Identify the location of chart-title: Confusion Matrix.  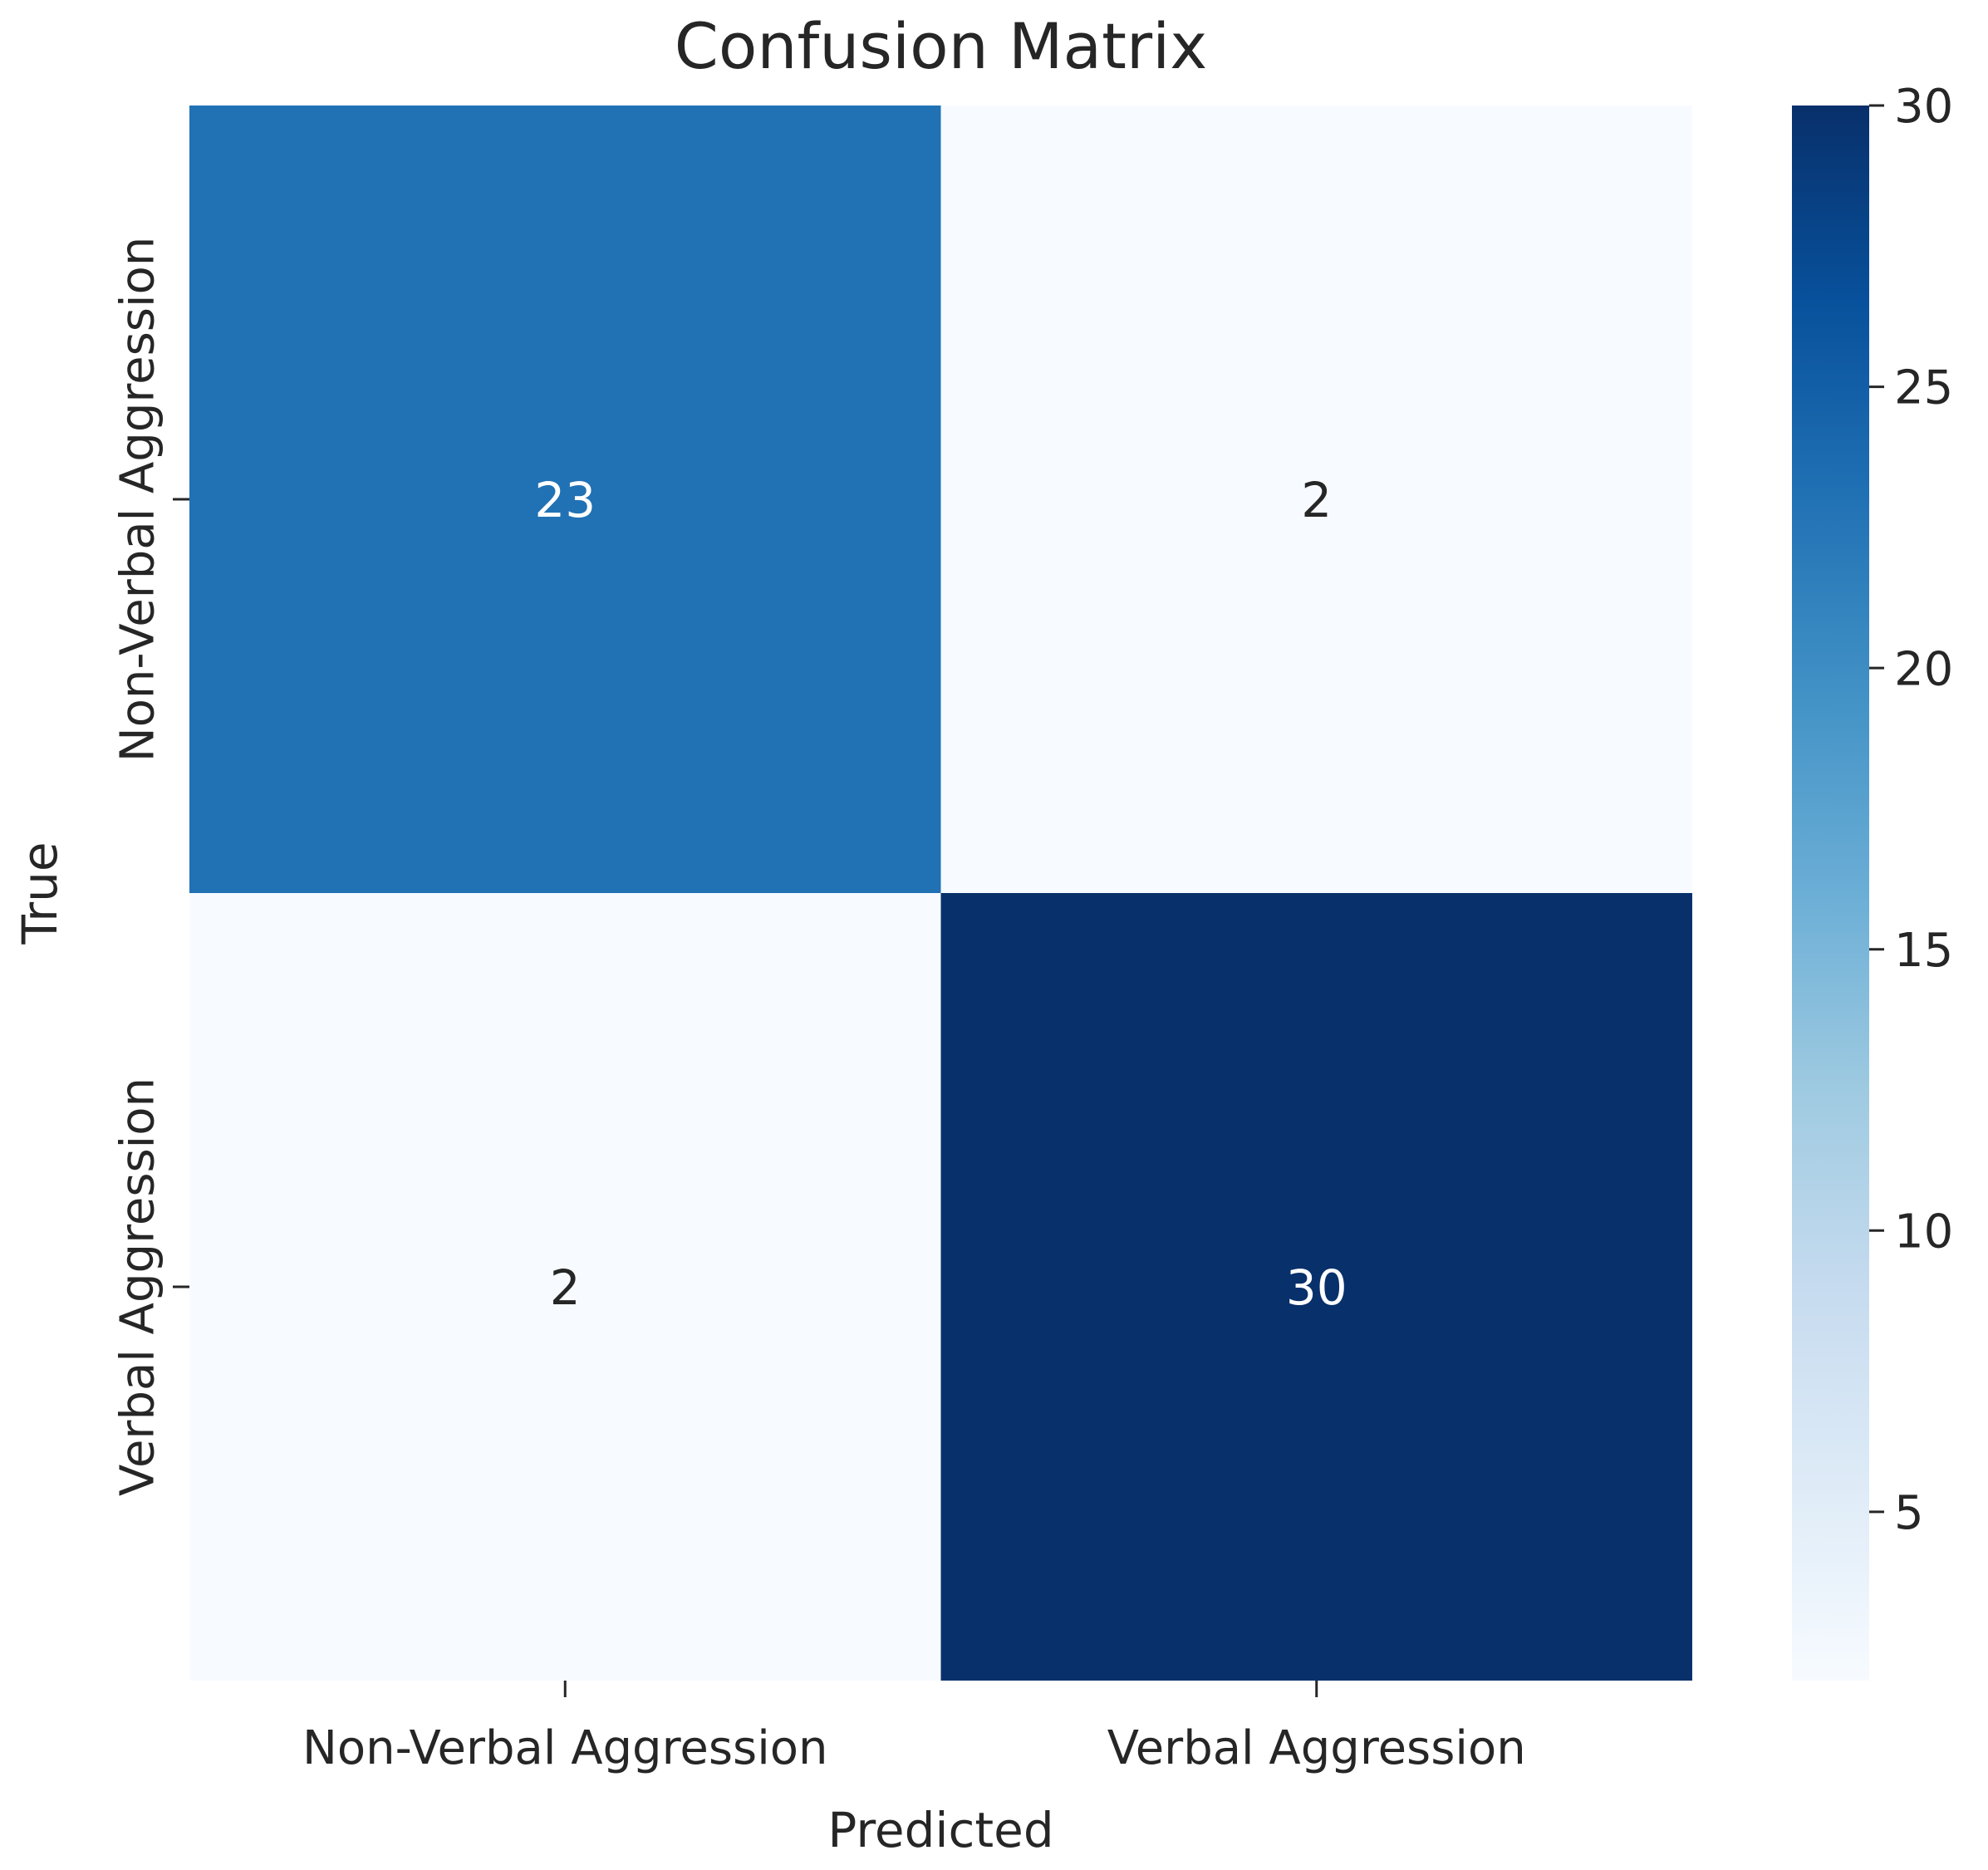
(941, 46).